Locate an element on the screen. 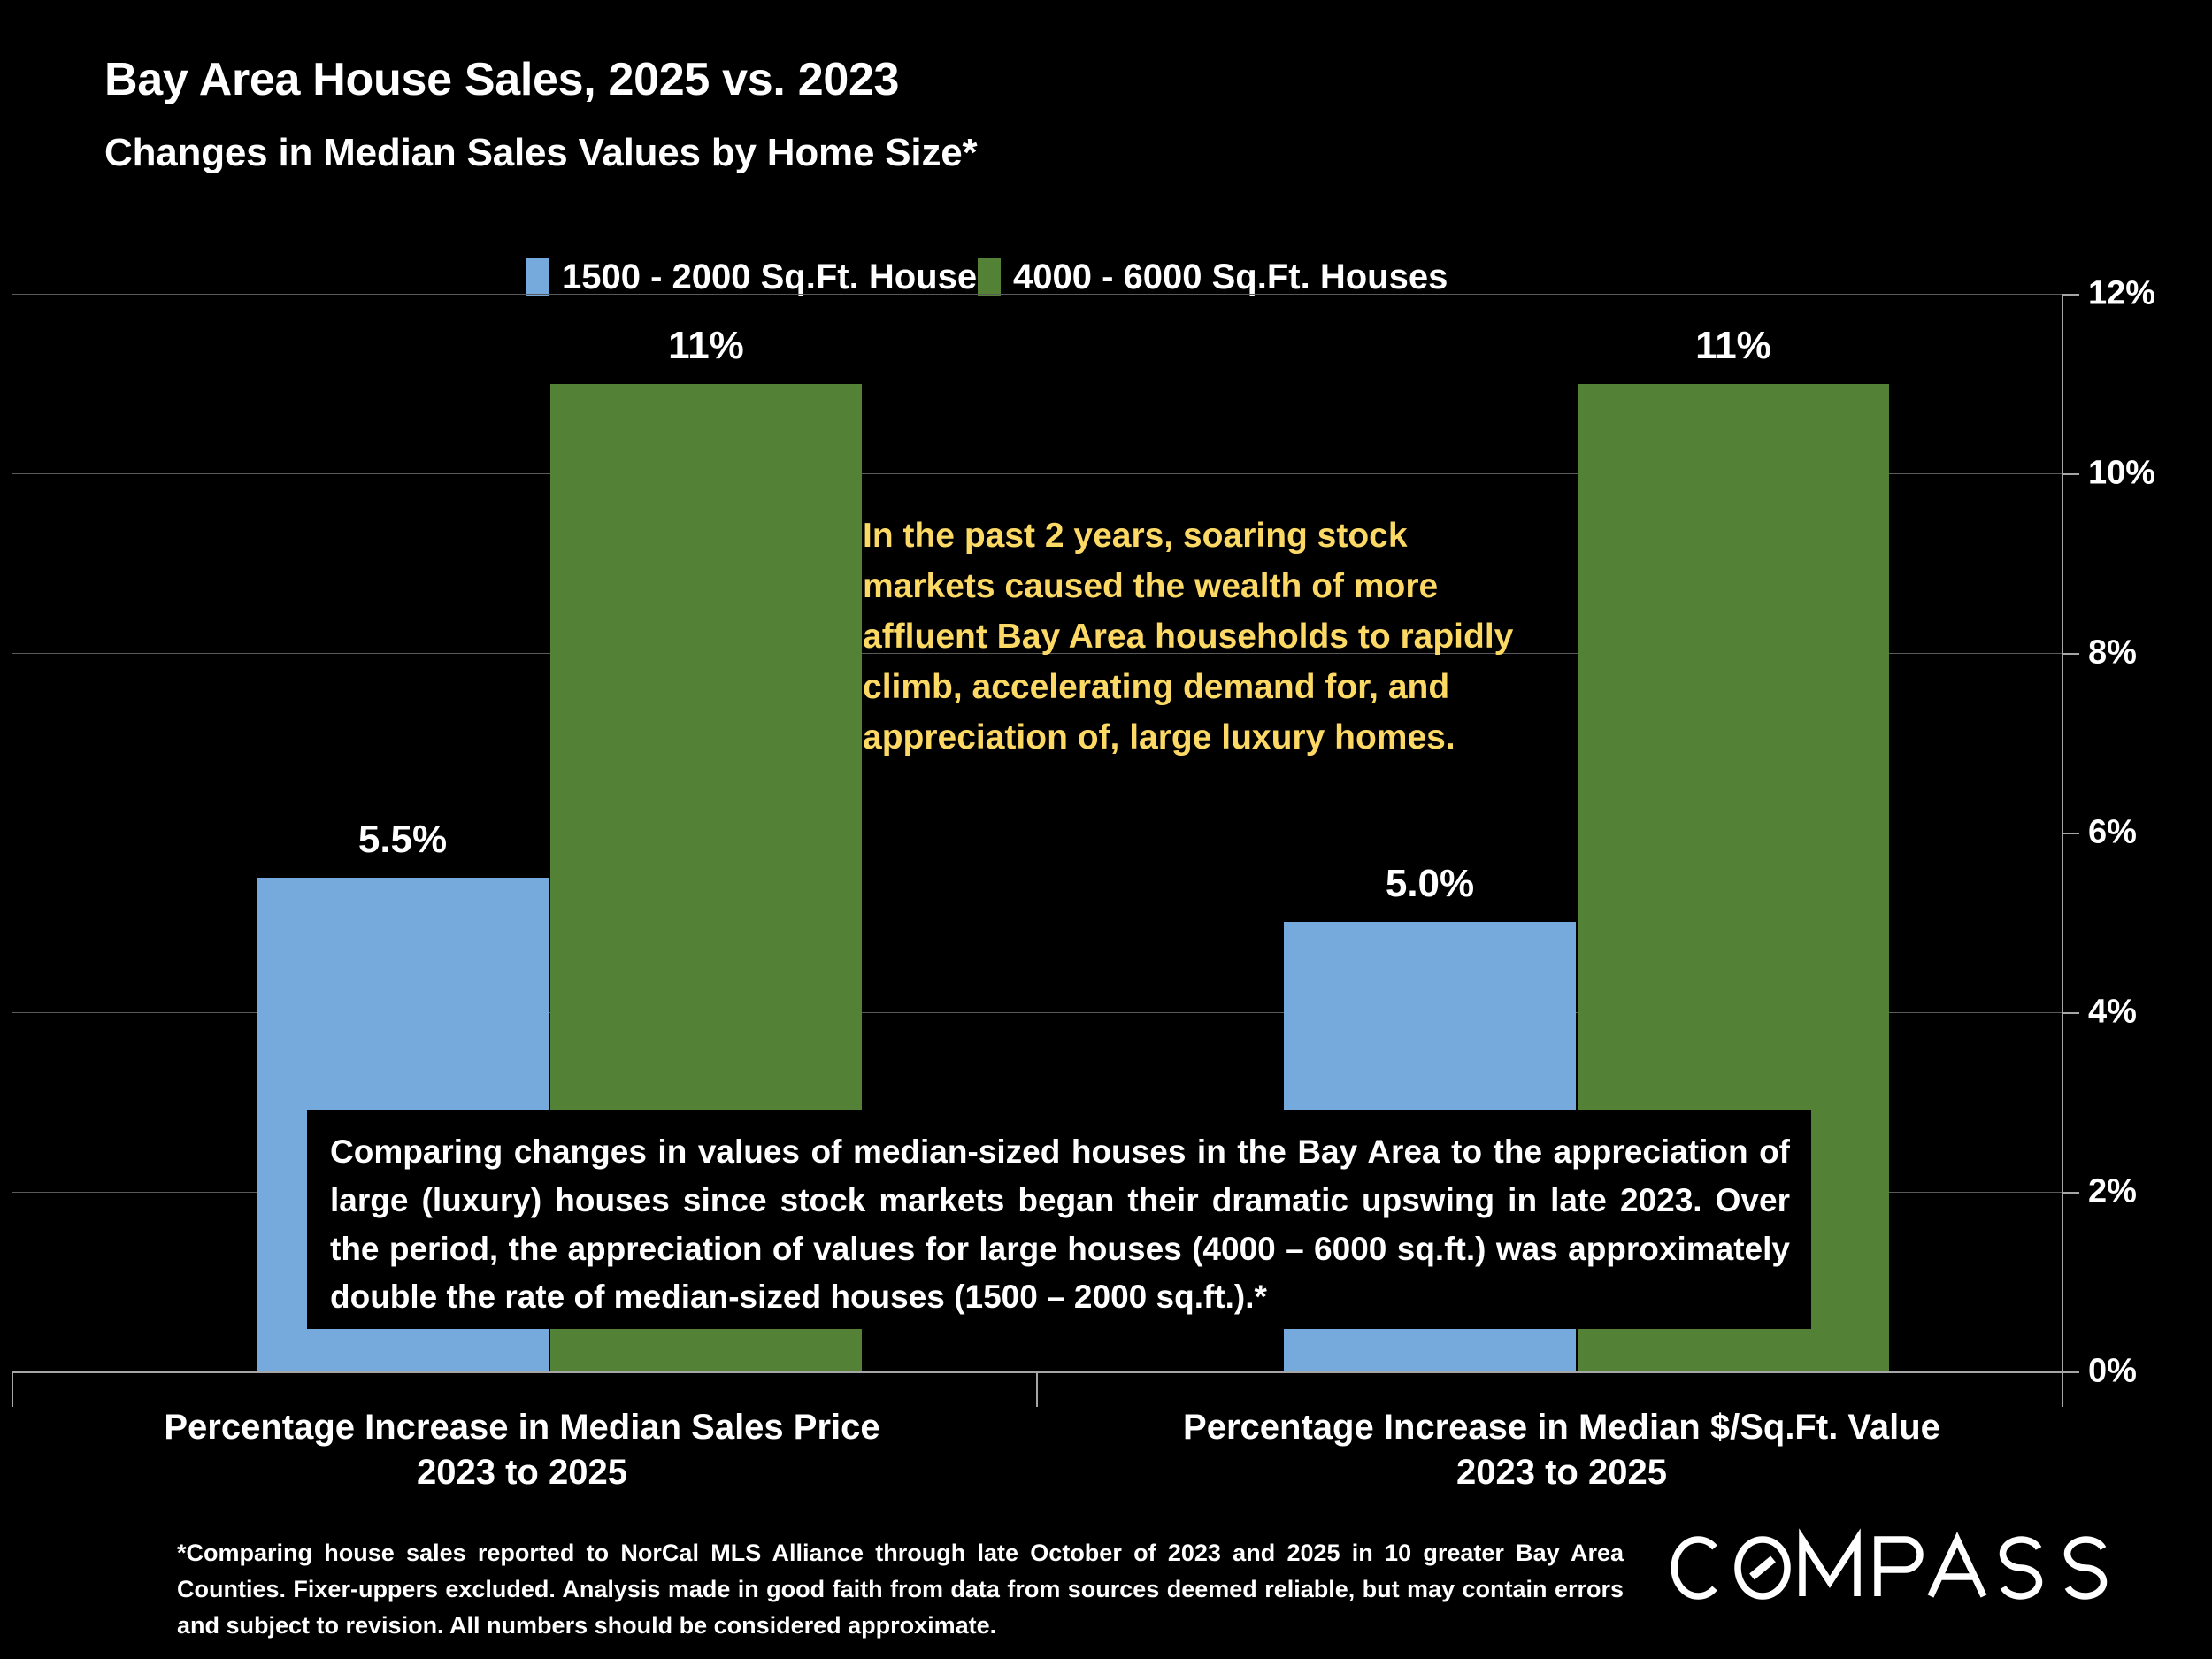 The width and height of the screenshot is (2212, 1659). legend-label-large-houses: 4000 - 6000 Sq.Ft. Houses is located at coordinates (1230, 276).